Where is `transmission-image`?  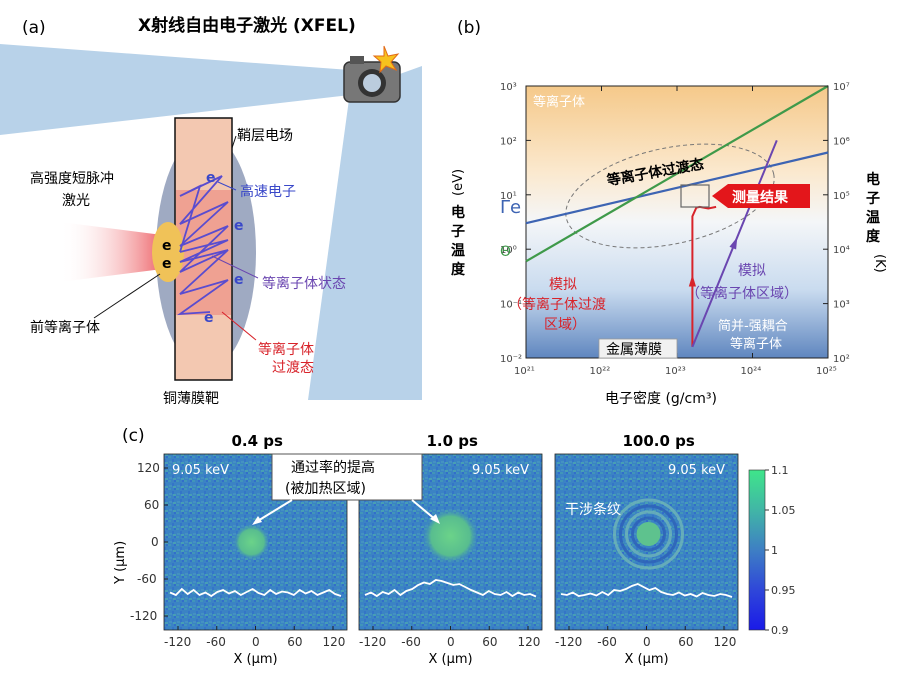 transmission-image is located at coordinates (646, 542).